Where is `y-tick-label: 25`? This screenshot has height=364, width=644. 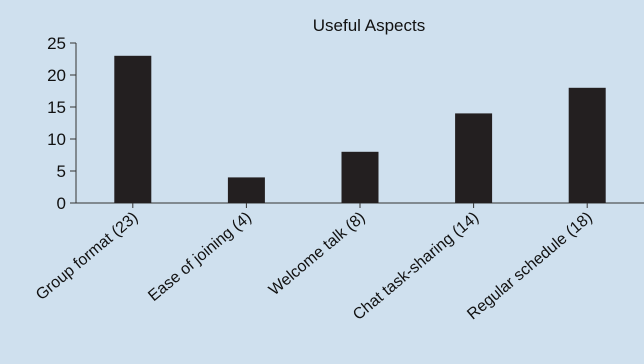 y-tick-label: 25 is located at coordinates (56, 43).